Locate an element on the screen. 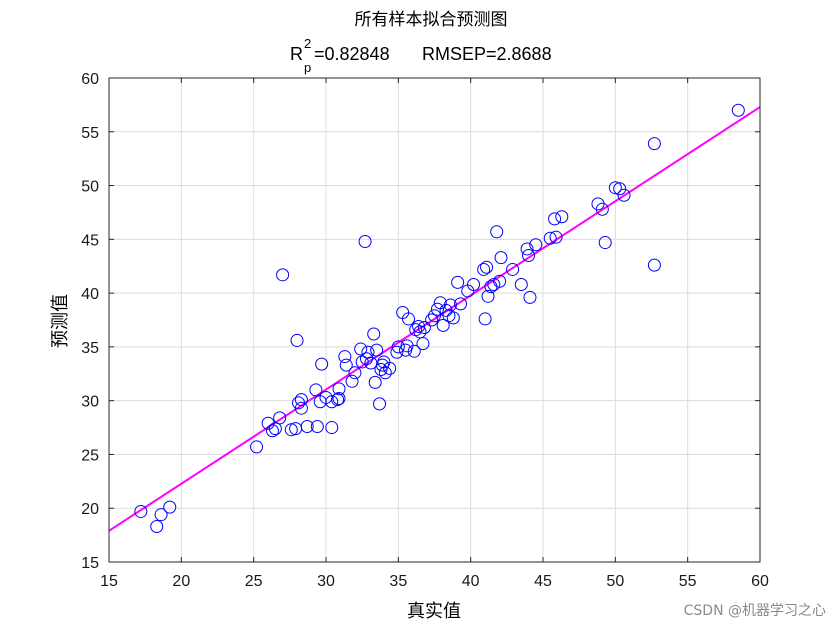  x-tick-label: 35 is located at coordinates (398, 581).